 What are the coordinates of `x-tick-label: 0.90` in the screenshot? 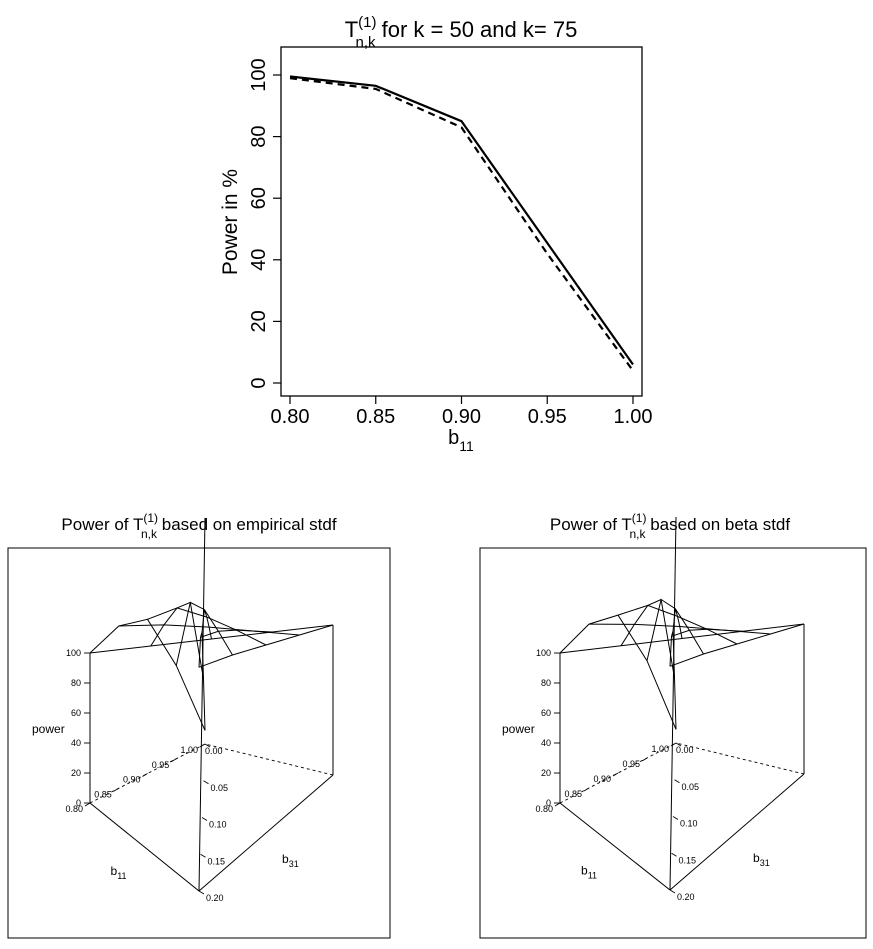 It's located at (461, 417).